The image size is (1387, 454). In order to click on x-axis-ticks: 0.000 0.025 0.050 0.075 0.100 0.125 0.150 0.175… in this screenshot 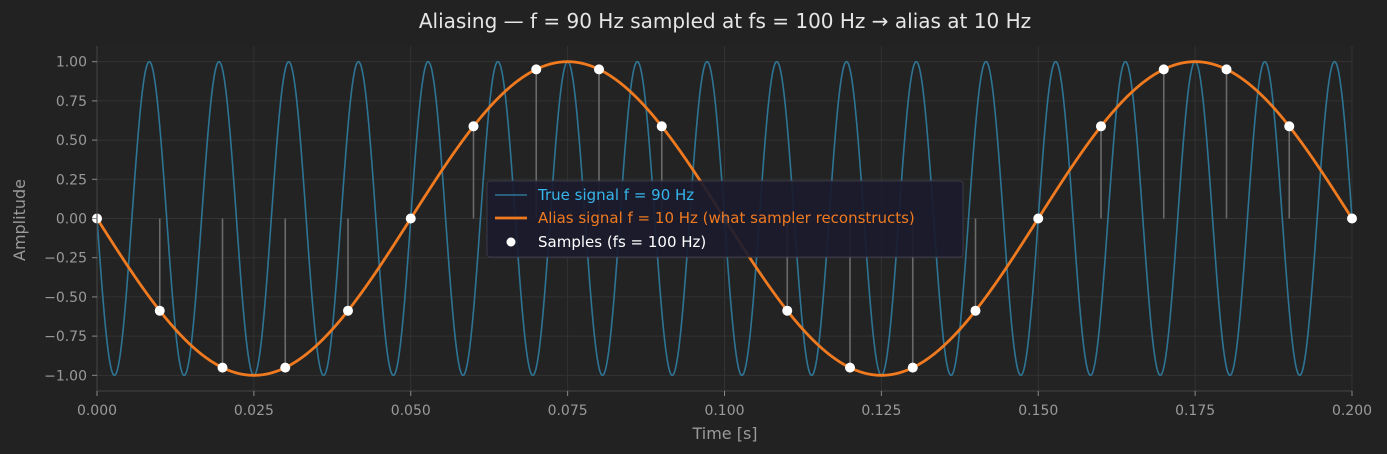, I will do `click(724, 405)`.